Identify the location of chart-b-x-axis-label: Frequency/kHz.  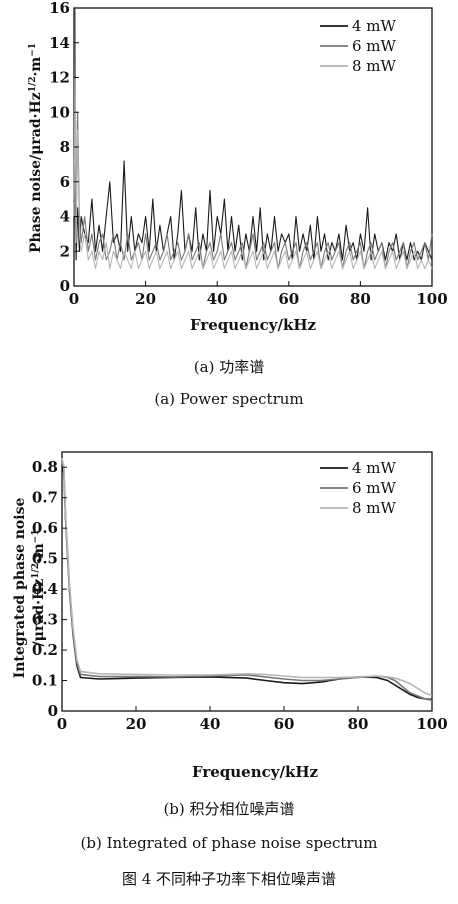
(255, 771).